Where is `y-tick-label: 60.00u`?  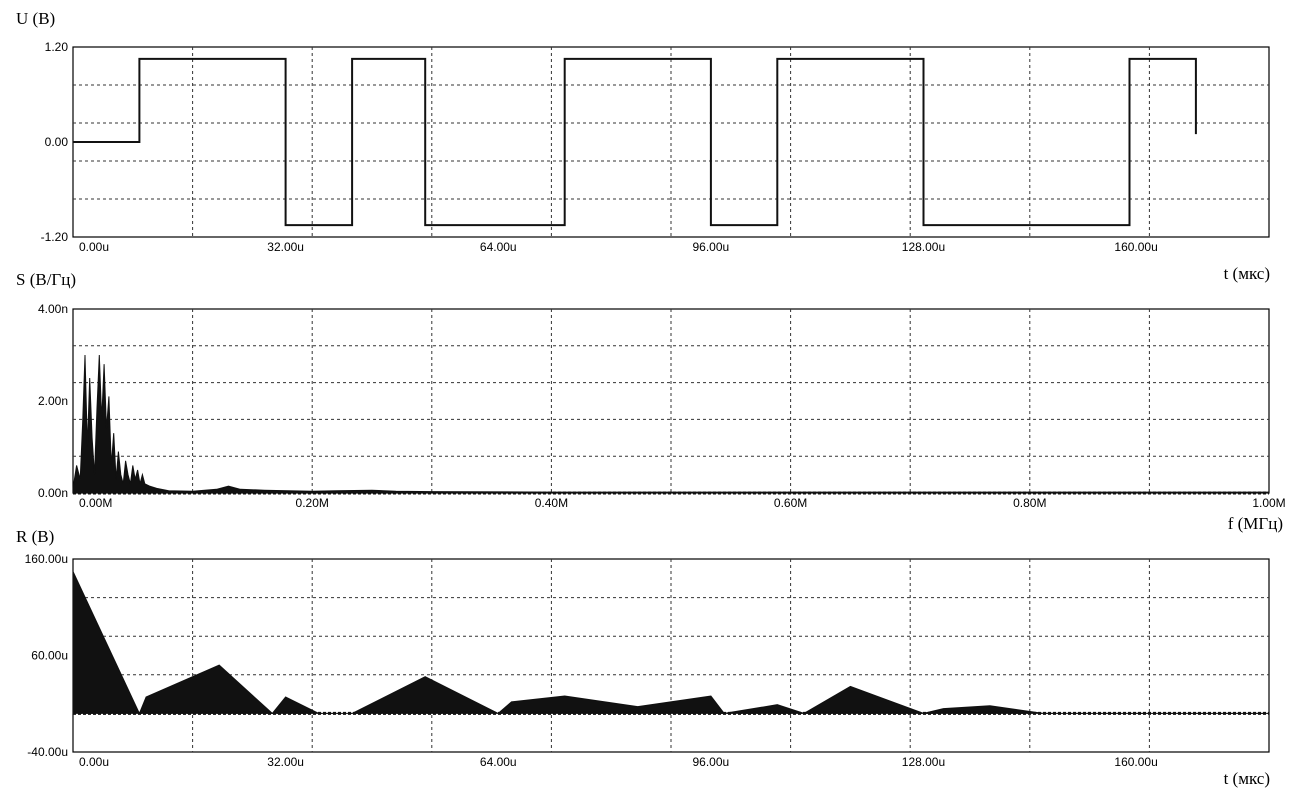
y-tick-label: 60.00u is located at coordinates (49, 656).